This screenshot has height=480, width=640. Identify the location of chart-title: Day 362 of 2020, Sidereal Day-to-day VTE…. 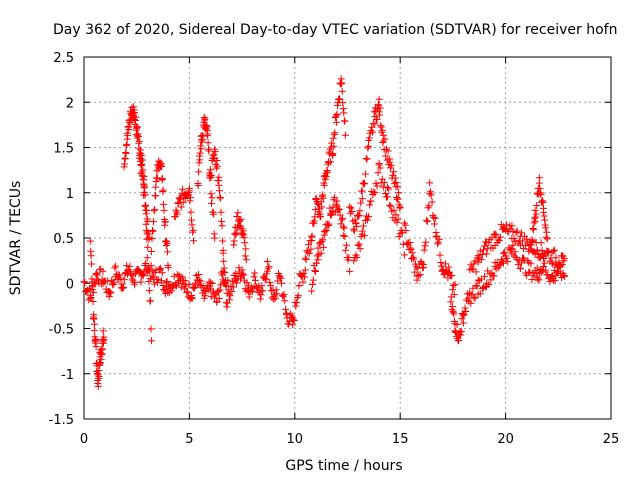
(335, 30).